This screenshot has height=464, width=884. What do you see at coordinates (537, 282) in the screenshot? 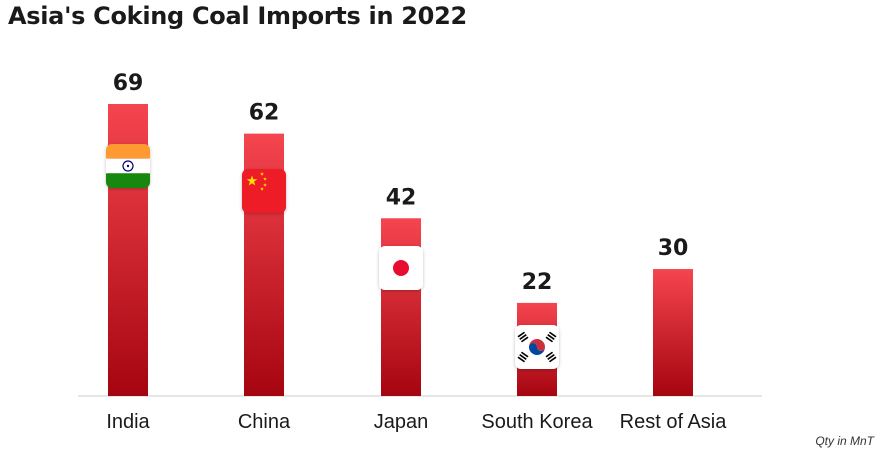
I see `data-label: 22` at bounding box center [537, 282].